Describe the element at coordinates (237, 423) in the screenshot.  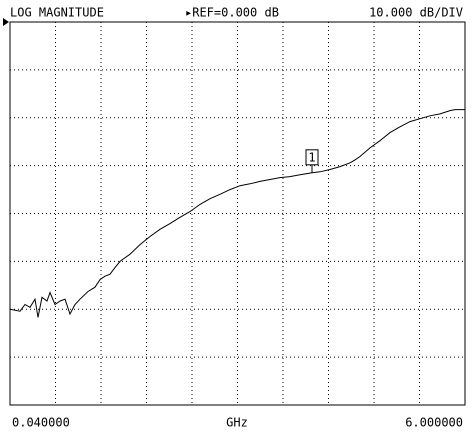
I see `x-axis-label: GHz` at that location.